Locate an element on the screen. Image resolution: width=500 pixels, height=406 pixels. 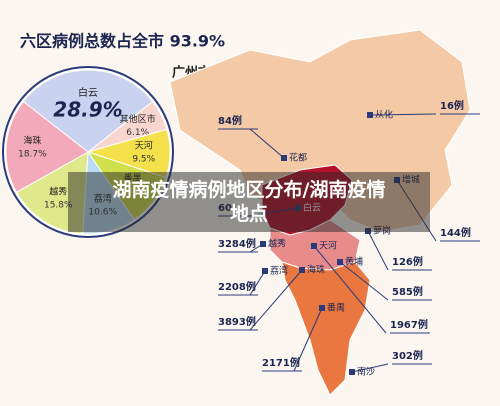
region-name: 天河 is located at coordinates (328, 246).